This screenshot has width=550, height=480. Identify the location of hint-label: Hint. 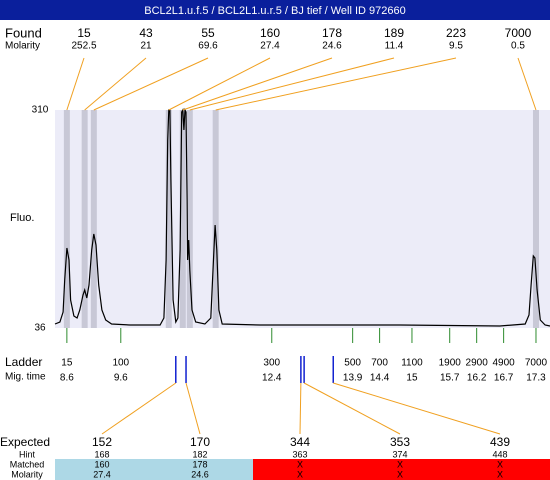
(27, 454).